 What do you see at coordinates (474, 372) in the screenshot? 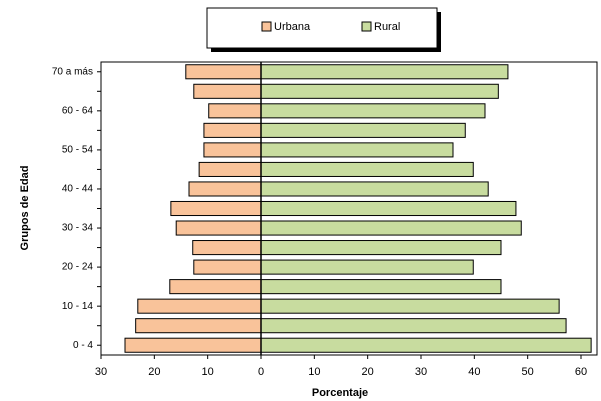
I see `x-tick-label: 40` at bounding box center [474, 372].